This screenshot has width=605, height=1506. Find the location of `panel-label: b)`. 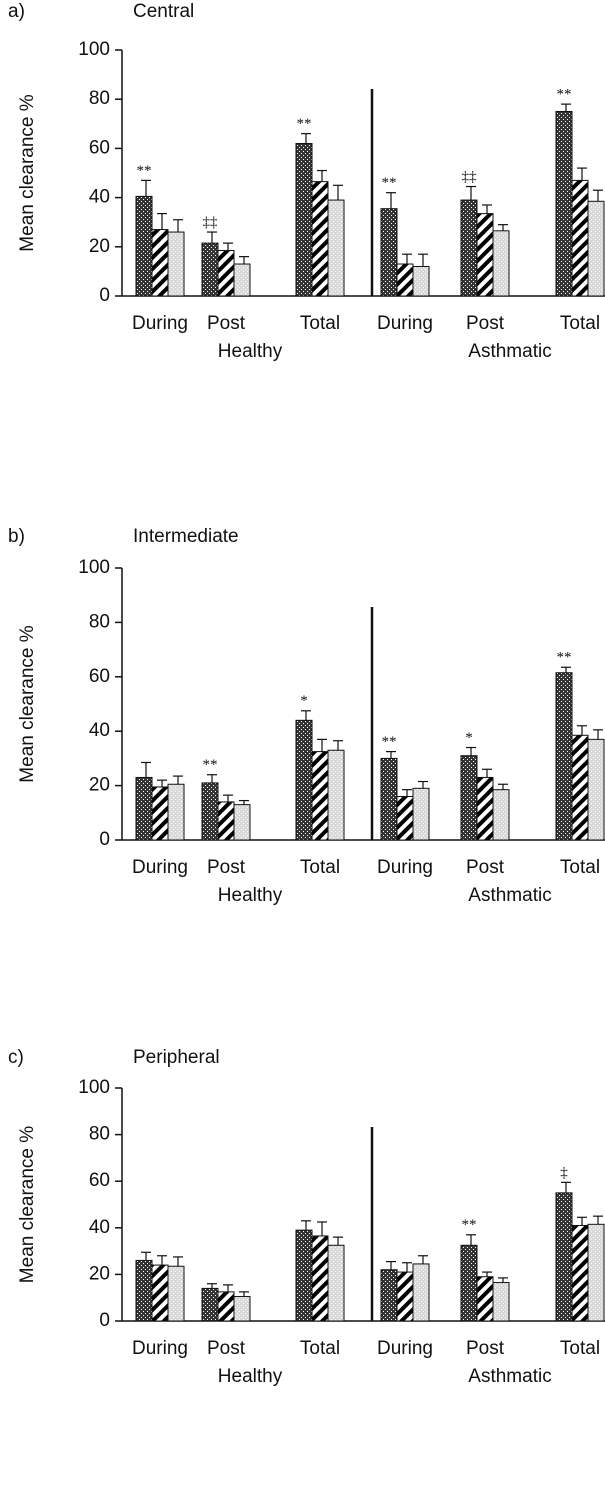

panel-label: b) is located at coordinates (16, 536).